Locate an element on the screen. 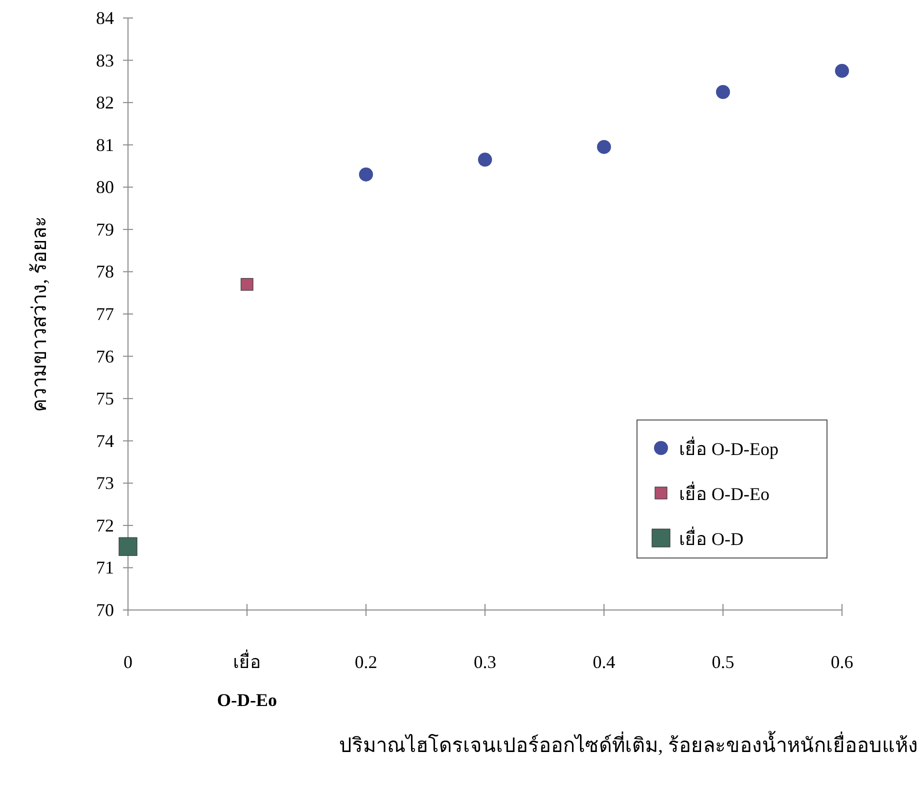  x-tick-label: 0.3 is located at coordinates (485, 662).